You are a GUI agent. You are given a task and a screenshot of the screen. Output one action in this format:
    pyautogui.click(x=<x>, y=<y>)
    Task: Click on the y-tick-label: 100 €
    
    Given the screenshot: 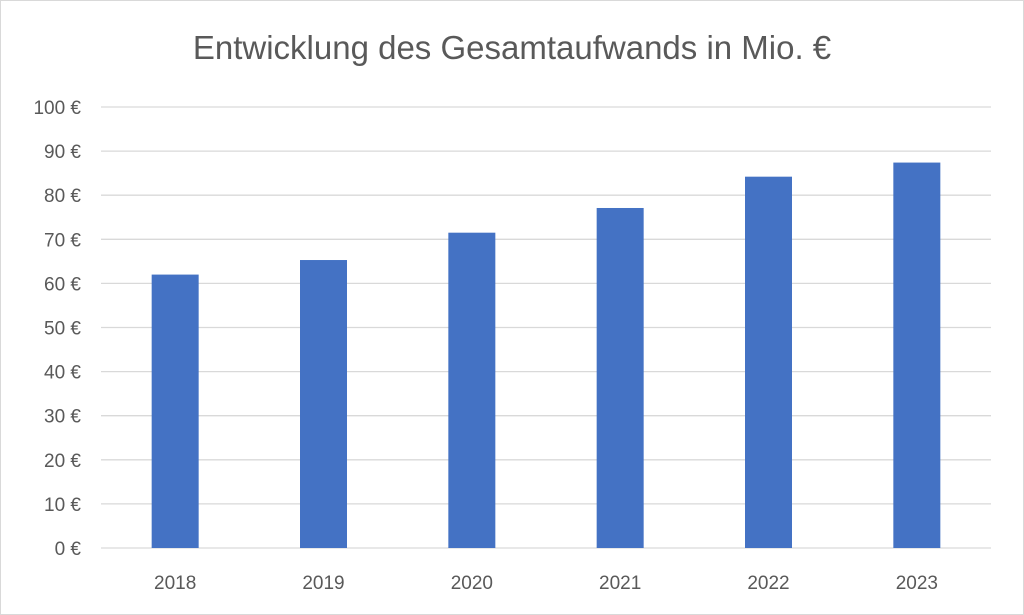 What is the action you would take?
    pyautogui.click(x=57, y=108)
    